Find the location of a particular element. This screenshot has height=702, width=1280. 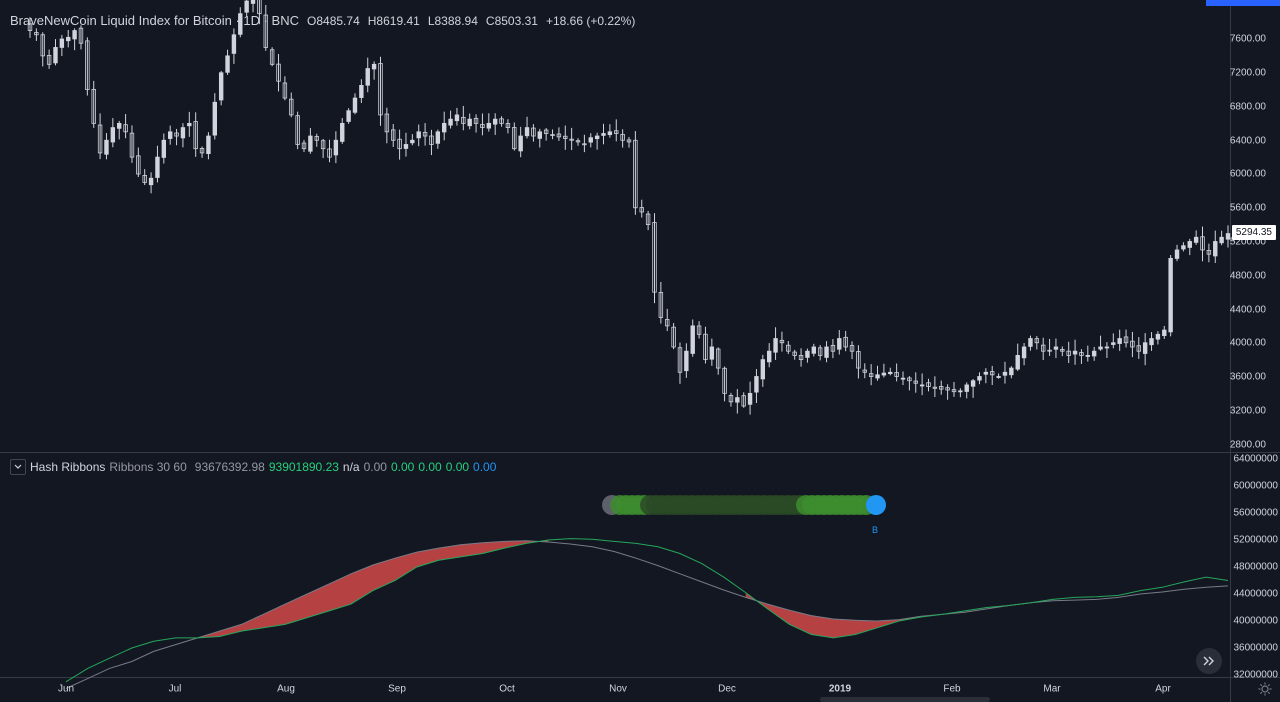

gear-icon is located at coordinates (1265, 689).